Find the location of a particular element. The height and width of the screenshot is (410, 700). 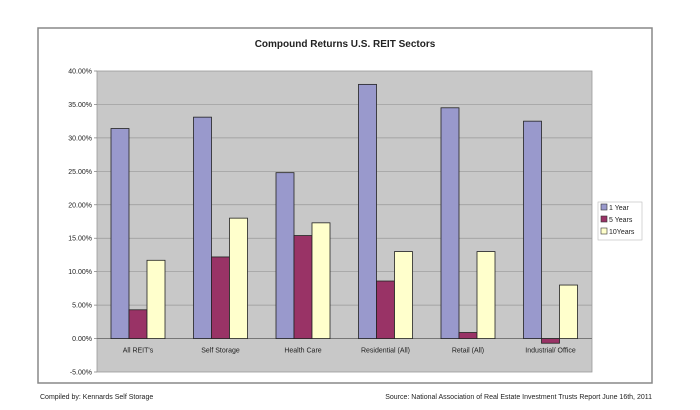

footer-compiled-by: Compiled by: Kennards Self Storage is located at coordinates (96, 397).